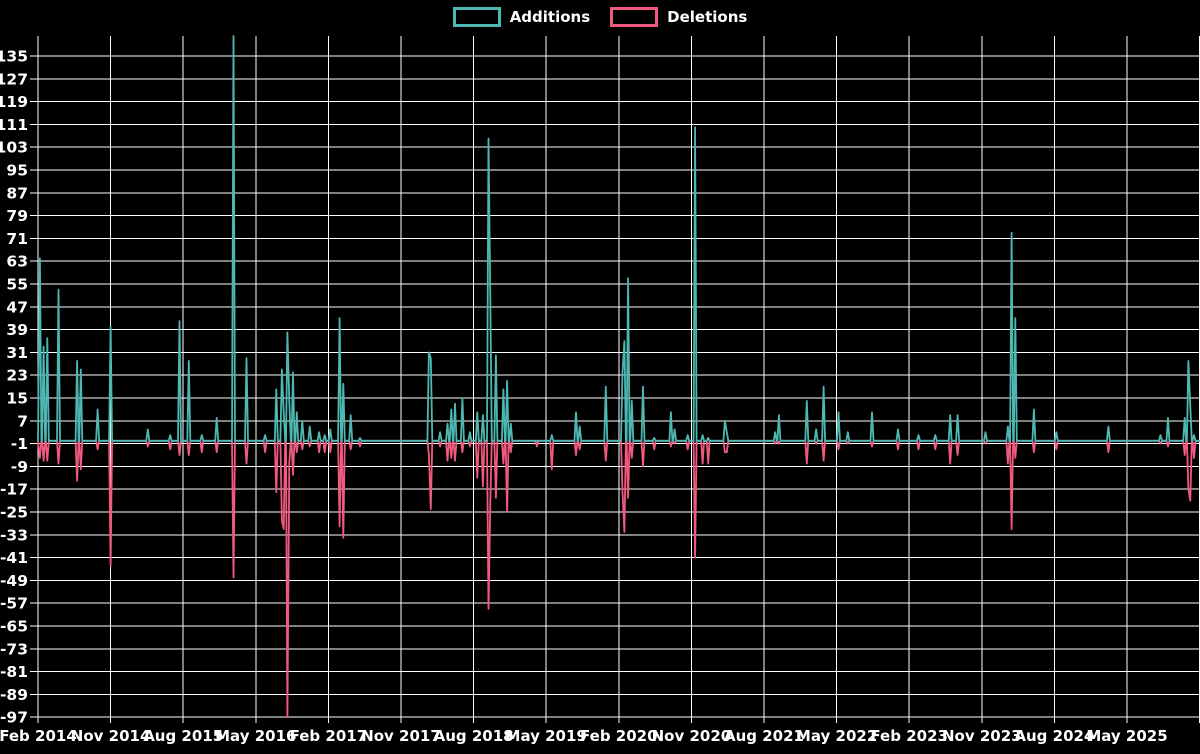 This screenshot has width=1200, height=754. I want to click on y-tick-label: -17, so click(14, 490).